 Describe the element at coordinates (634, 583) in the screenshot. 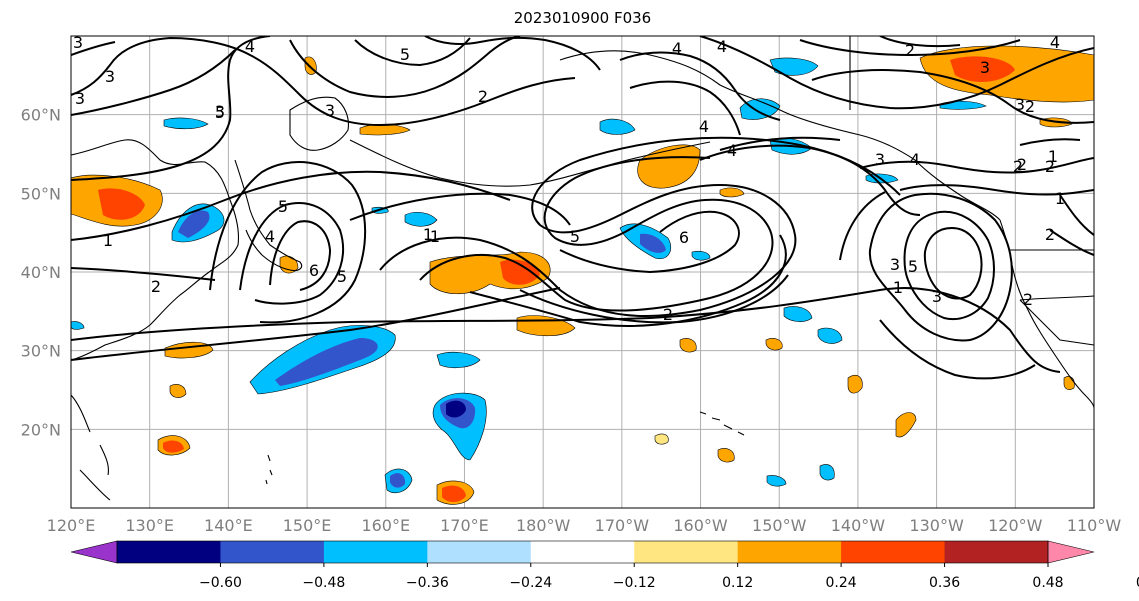

I see `colorbar-tick-label: −0.12` at that location.